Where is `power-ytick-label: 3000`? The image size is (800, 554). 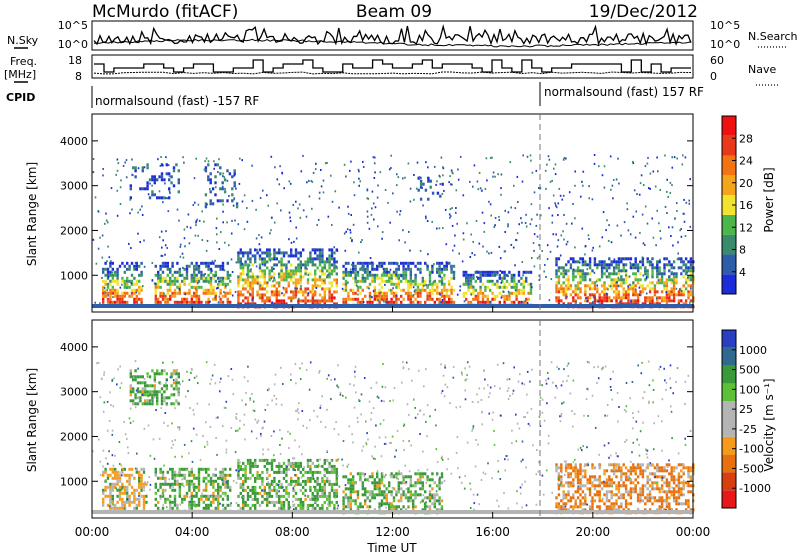 power-ytick-label: 3000 is located at coordinates (74, 186).